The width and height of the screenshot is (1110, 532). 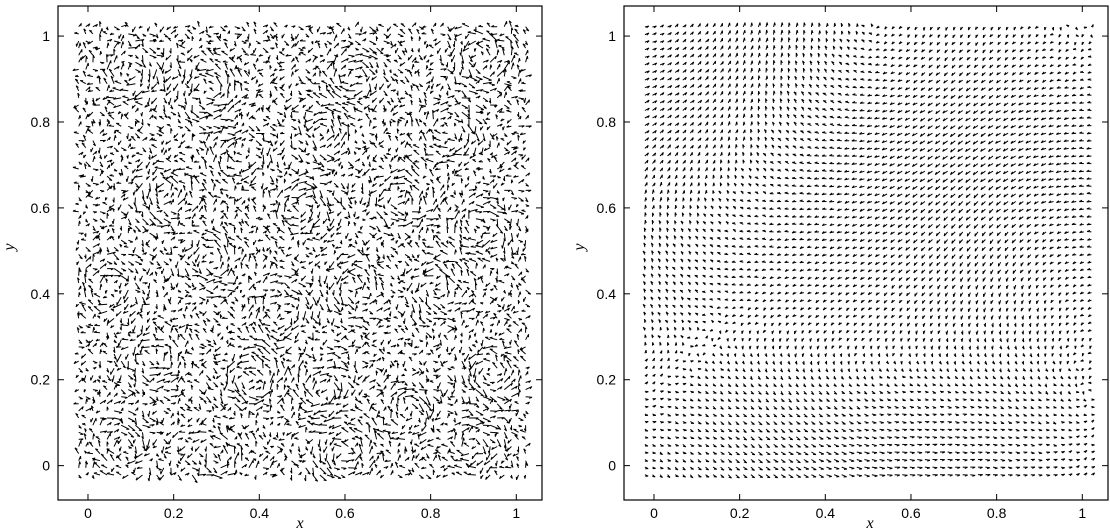 I want to click on right-x-axis-label: x, so click(x=869, y=523).